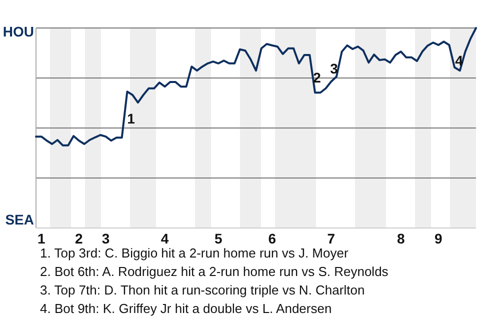 The image size is (480, 320). Describe the element at coordinates (214, 271) in the screenshot. I see `text: 2. Bot 6th: A. Rodriguez hit a 2-run home run vs S. Reynolds` at that location.